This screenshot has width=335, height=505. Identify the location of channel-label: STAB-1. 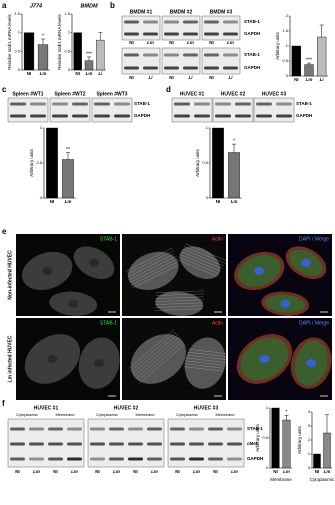
(108, 239).